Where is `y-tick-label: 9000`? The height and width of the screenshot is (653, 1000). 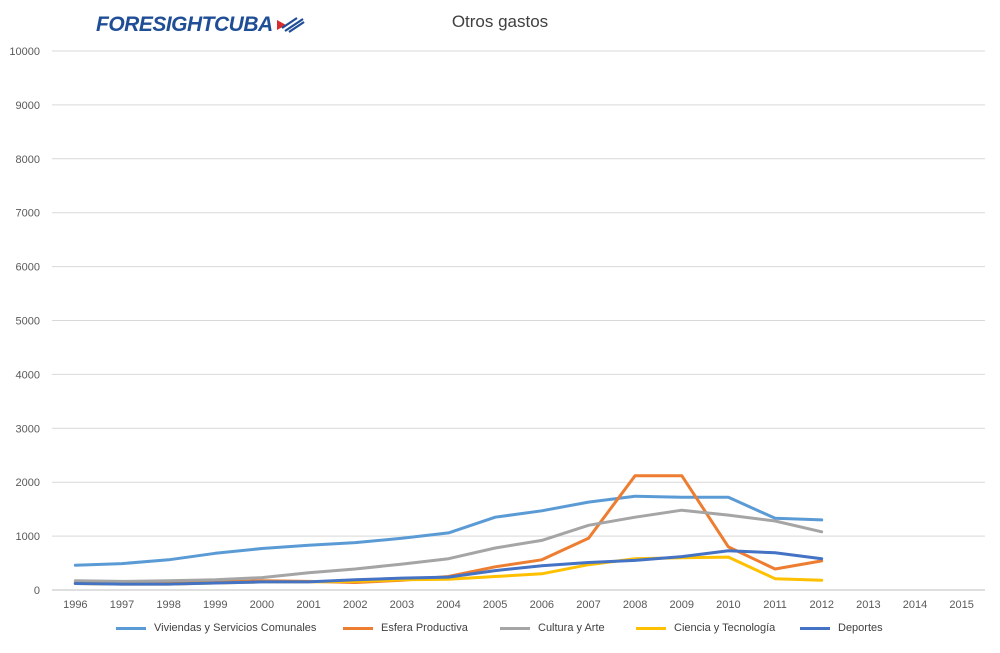 y-tick-label: 9000 is located at coordinates (28, 106).